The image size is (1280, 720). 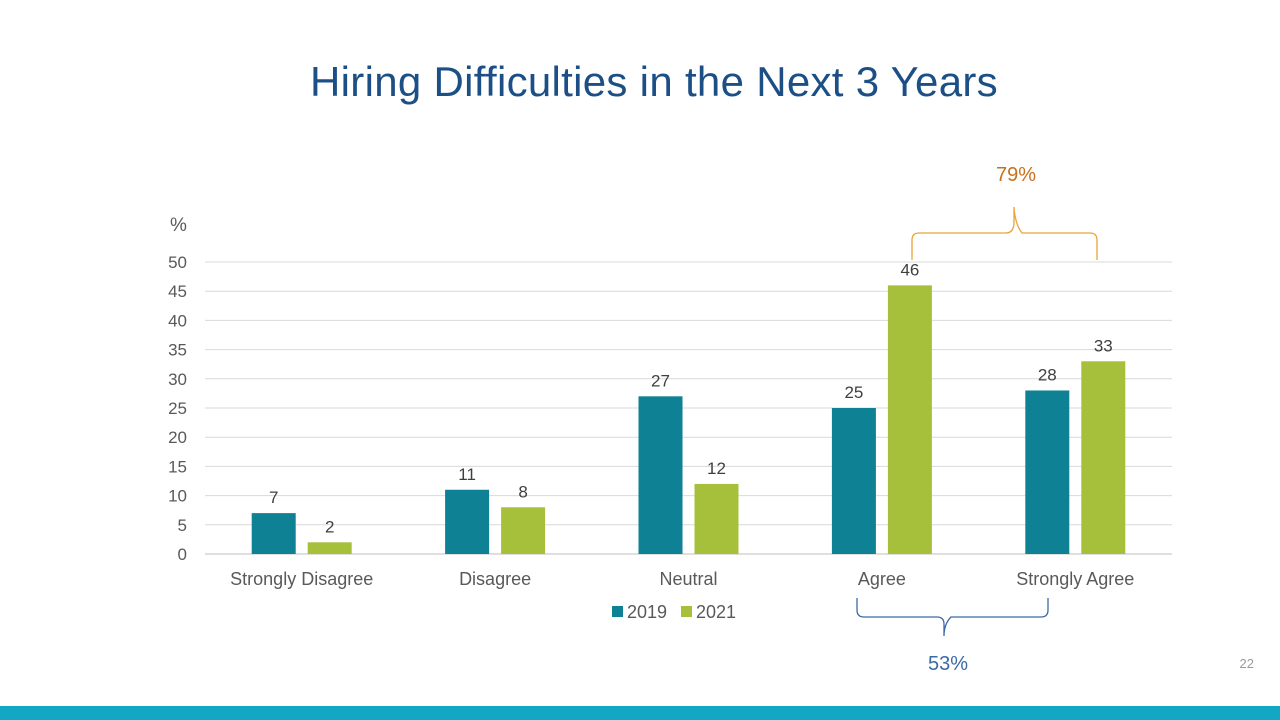 I want to click on legend: 2019 2021, so click(x=674, y=612).